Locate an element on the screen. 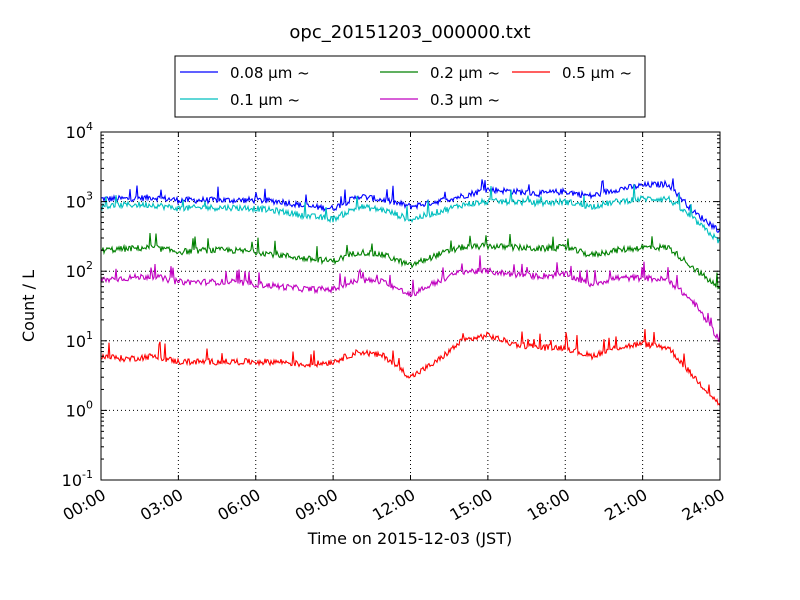 Image resolution: width=800 pixels, height=600 pixels. legend-label: 0.08 μm ~ is located at coordinates (270, 73).